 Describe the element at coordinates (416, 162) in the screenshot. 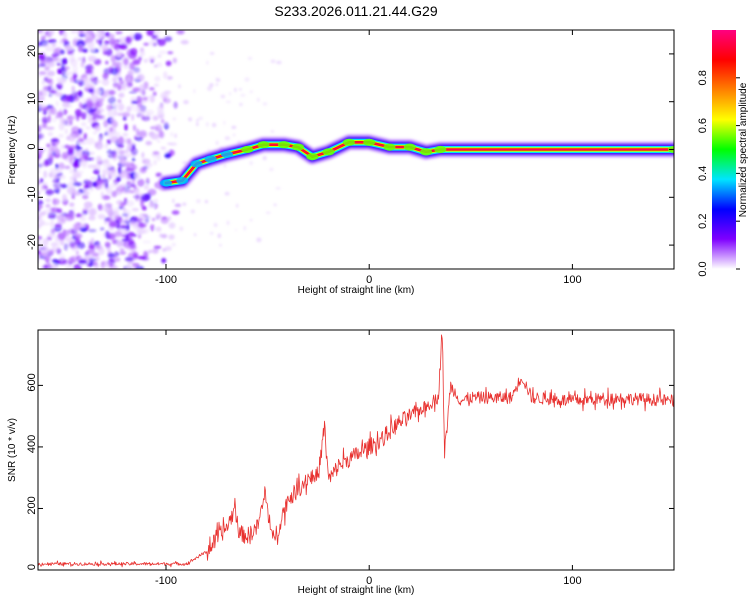

I see `signal-ridge` at that location.